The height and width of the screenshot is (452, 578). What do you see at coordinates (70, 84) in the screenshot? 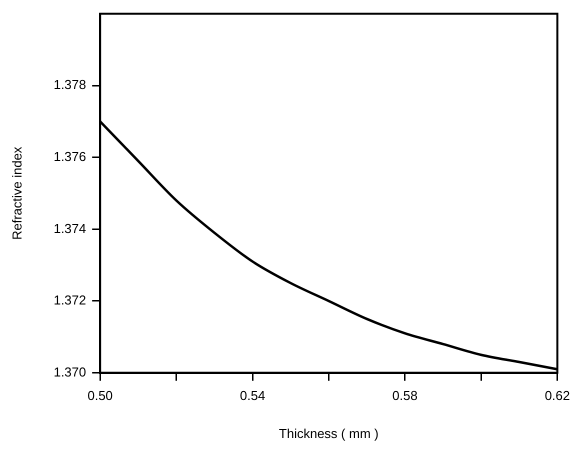
I see `y-tick-label: 1.378` at bounding box center [70, 84].